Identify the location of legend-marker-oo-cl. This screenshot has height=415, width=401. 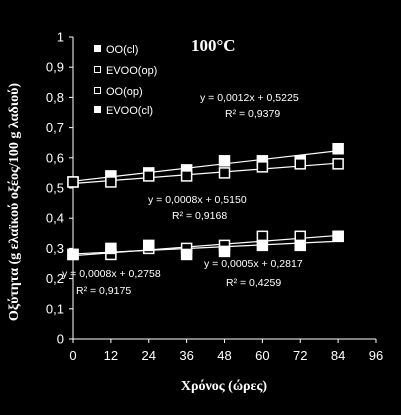
(97, 48).